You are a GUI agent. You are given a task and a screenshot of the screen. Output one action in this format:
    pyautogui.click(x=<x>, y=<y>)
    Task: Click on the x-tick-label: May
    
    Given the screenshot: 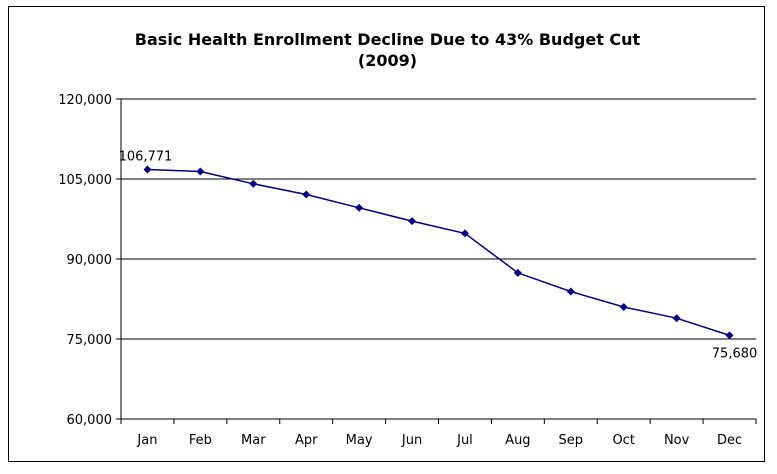 What is the action you would take?
    pyautogui.click(x=359, y=440)
    